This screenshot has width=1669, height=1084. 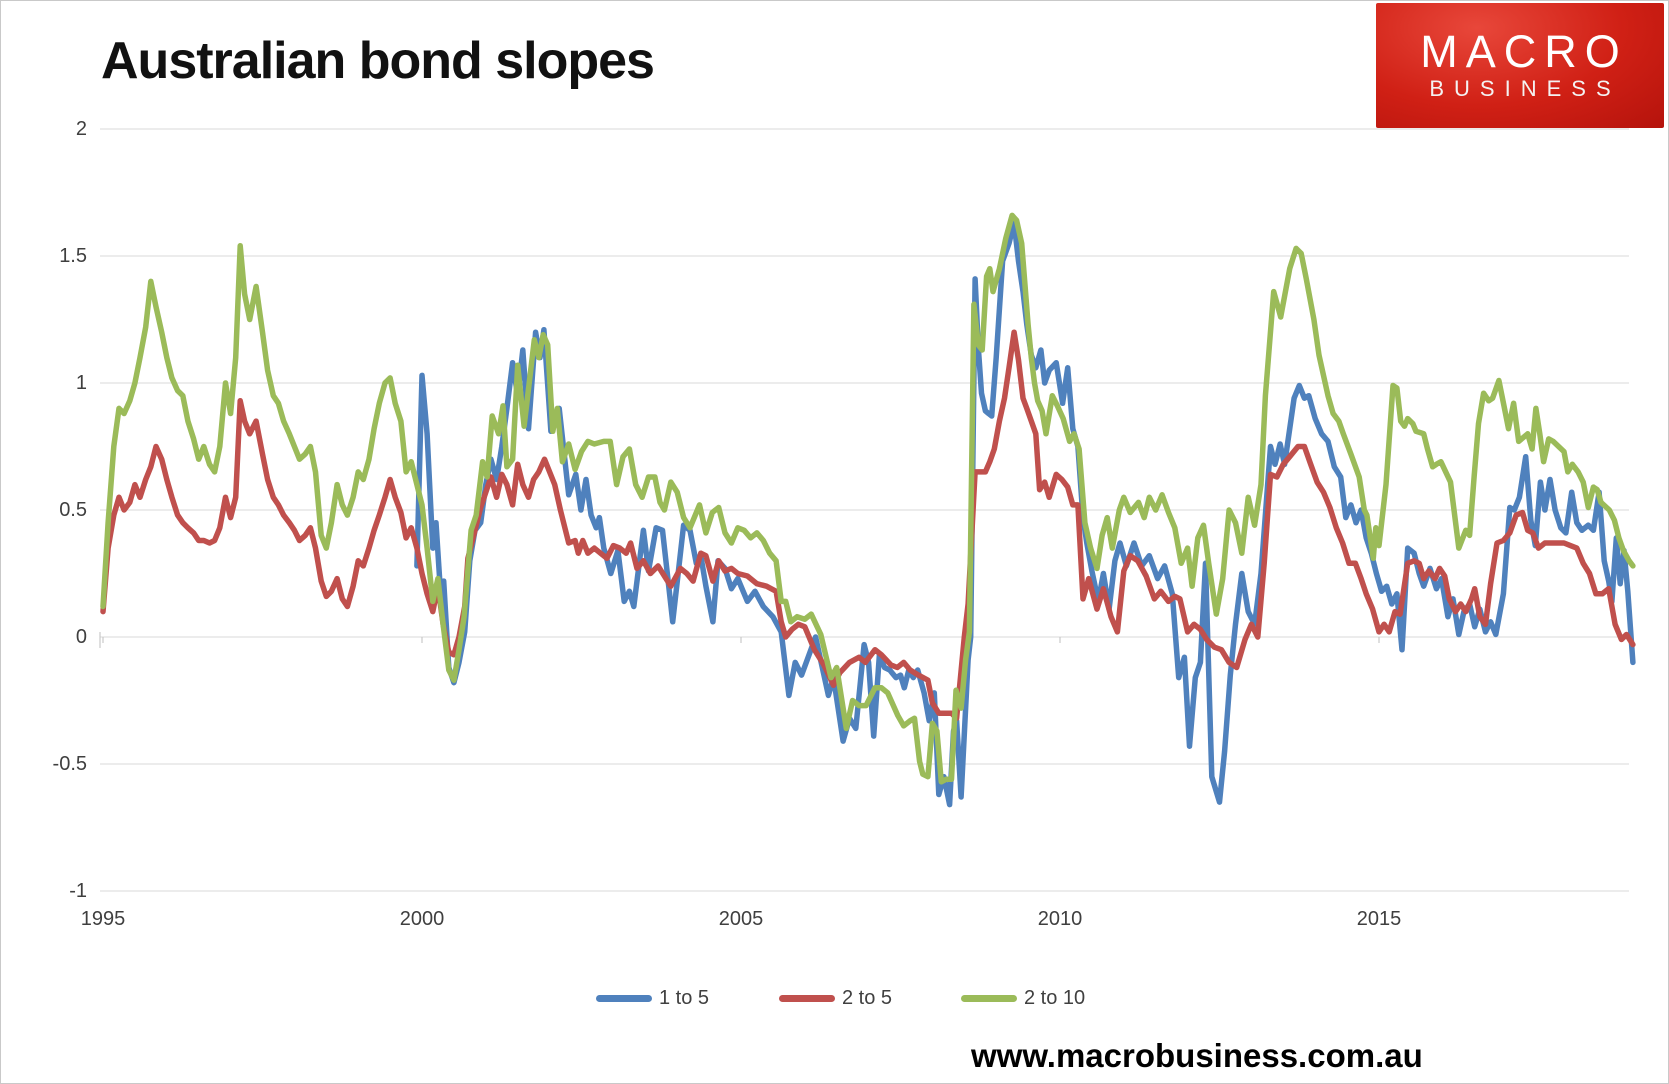 I want to click on macrobusiness-logo: MACRO BUSINESS, so click(x=1520, y=65).